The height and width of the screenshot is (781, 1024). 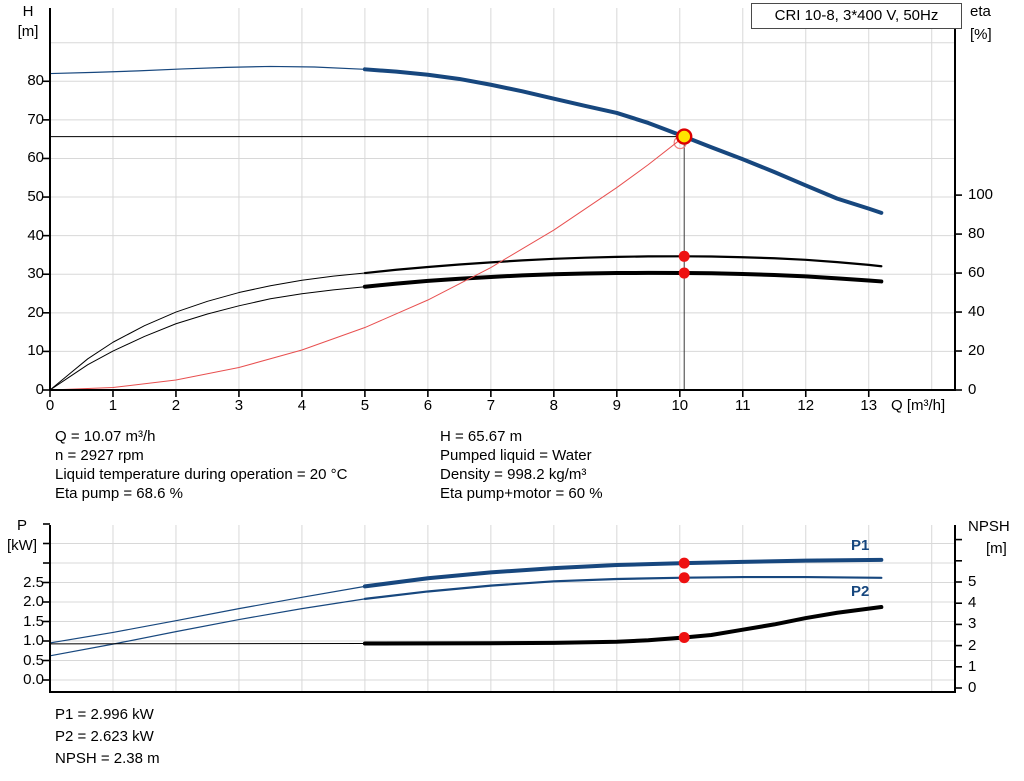 What do you see at coordinates (99, 455) in the screenshot?
I see `info-speed: n = 2927 rpm` at bounding box center [99, 455].